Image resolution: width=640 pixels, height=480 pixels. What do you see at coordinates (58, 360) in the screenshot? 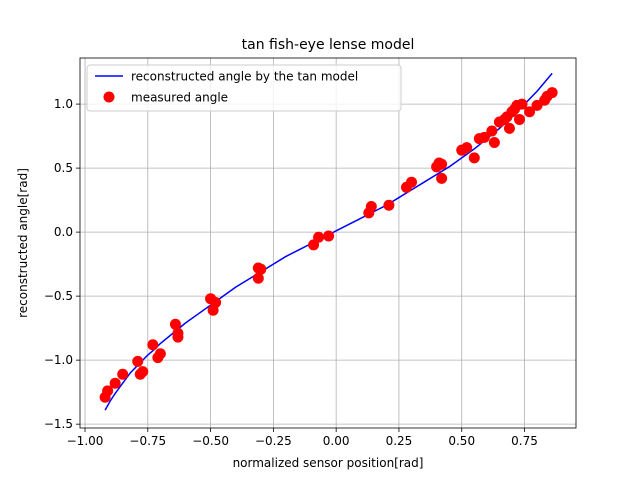
I see `y-tick-label: −1.0` at bounding box center [58, 360].